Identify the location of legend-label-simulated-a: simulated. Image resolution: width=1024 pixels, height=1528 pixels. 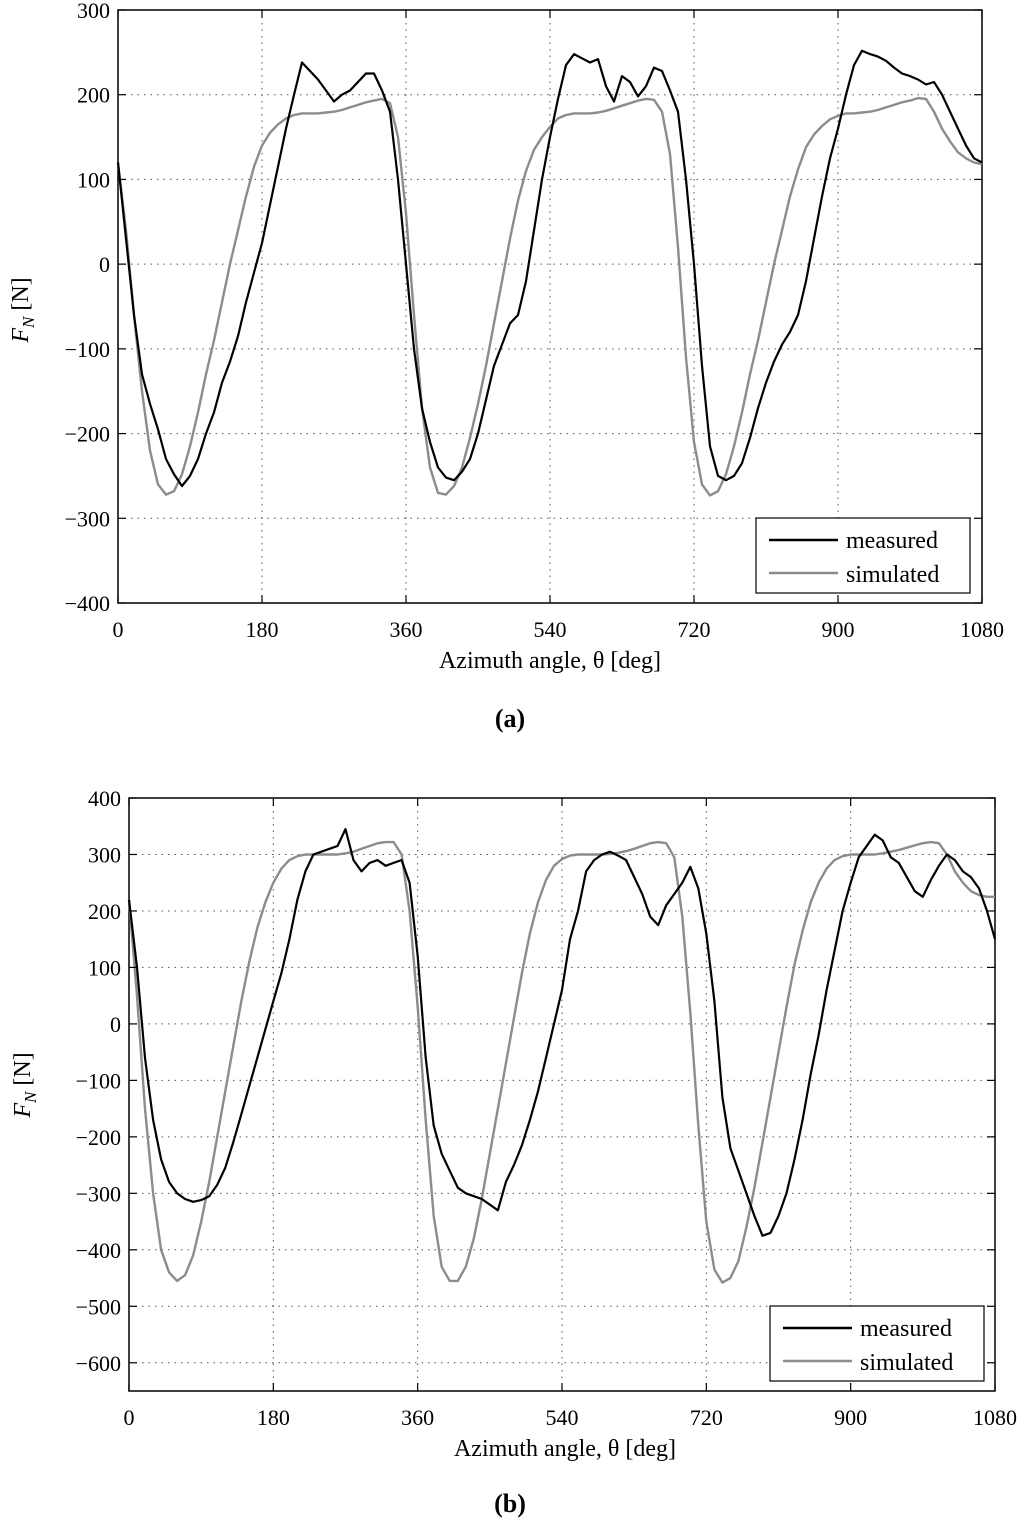
(892, 575).